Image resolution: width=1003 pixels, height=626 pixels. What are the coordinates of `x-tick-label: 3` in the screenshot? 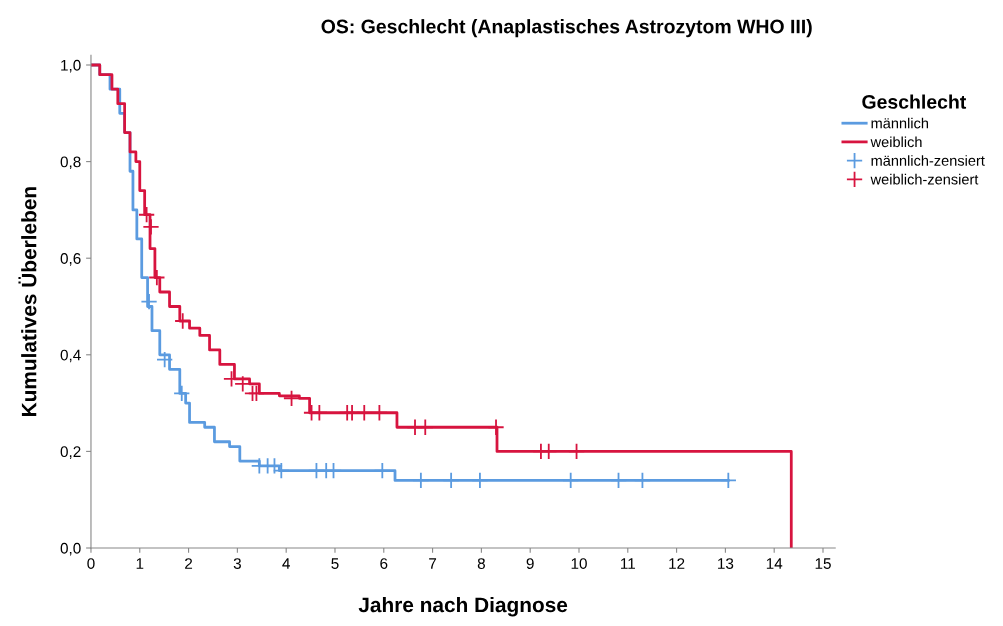 It's located at (237, 563).